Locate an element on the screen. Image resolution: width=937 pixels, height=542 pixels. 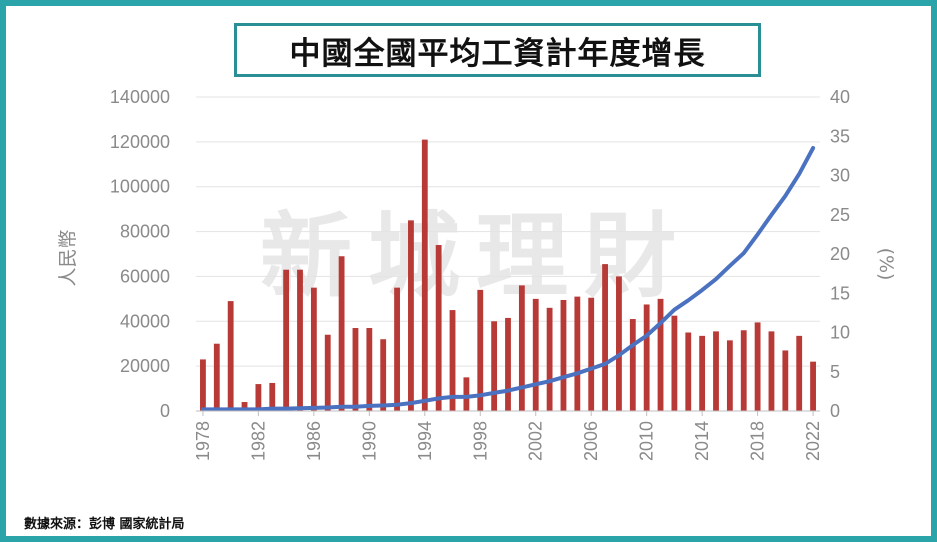
y2-tick-label: 35 is located at coordinates (840, 136).